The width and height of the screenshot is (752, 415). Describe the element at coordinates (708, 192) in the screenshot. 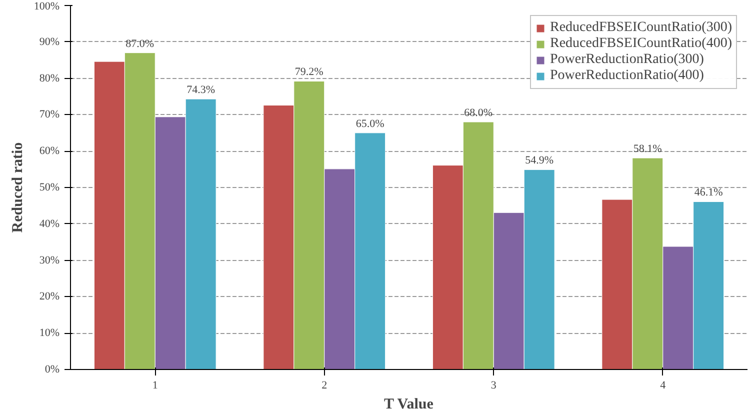

I see `data-label: 46.1%` at that location.